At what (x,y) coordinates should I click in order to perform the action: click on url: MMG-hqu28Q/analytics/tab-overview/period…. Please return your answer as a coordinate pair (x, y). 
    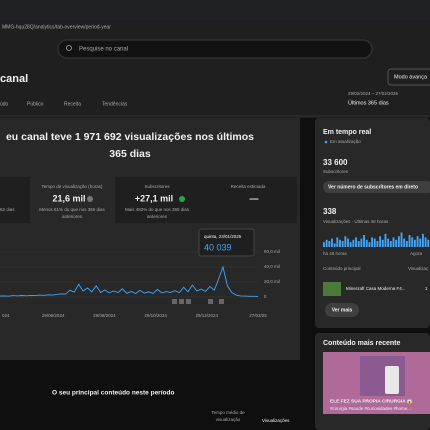
    Looking at the image, I should click on (56, 27).